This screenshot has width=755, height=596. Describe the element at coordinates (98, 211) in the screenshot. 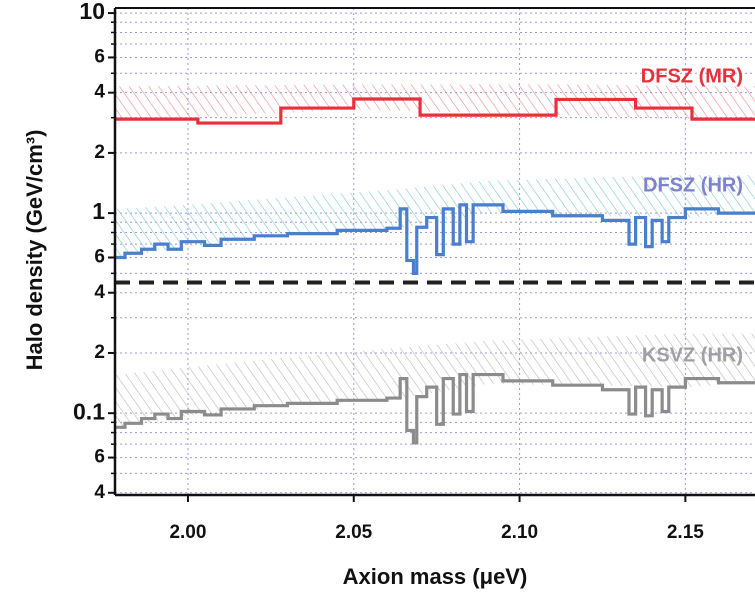

I see `y-tick-label: 1` at that location.